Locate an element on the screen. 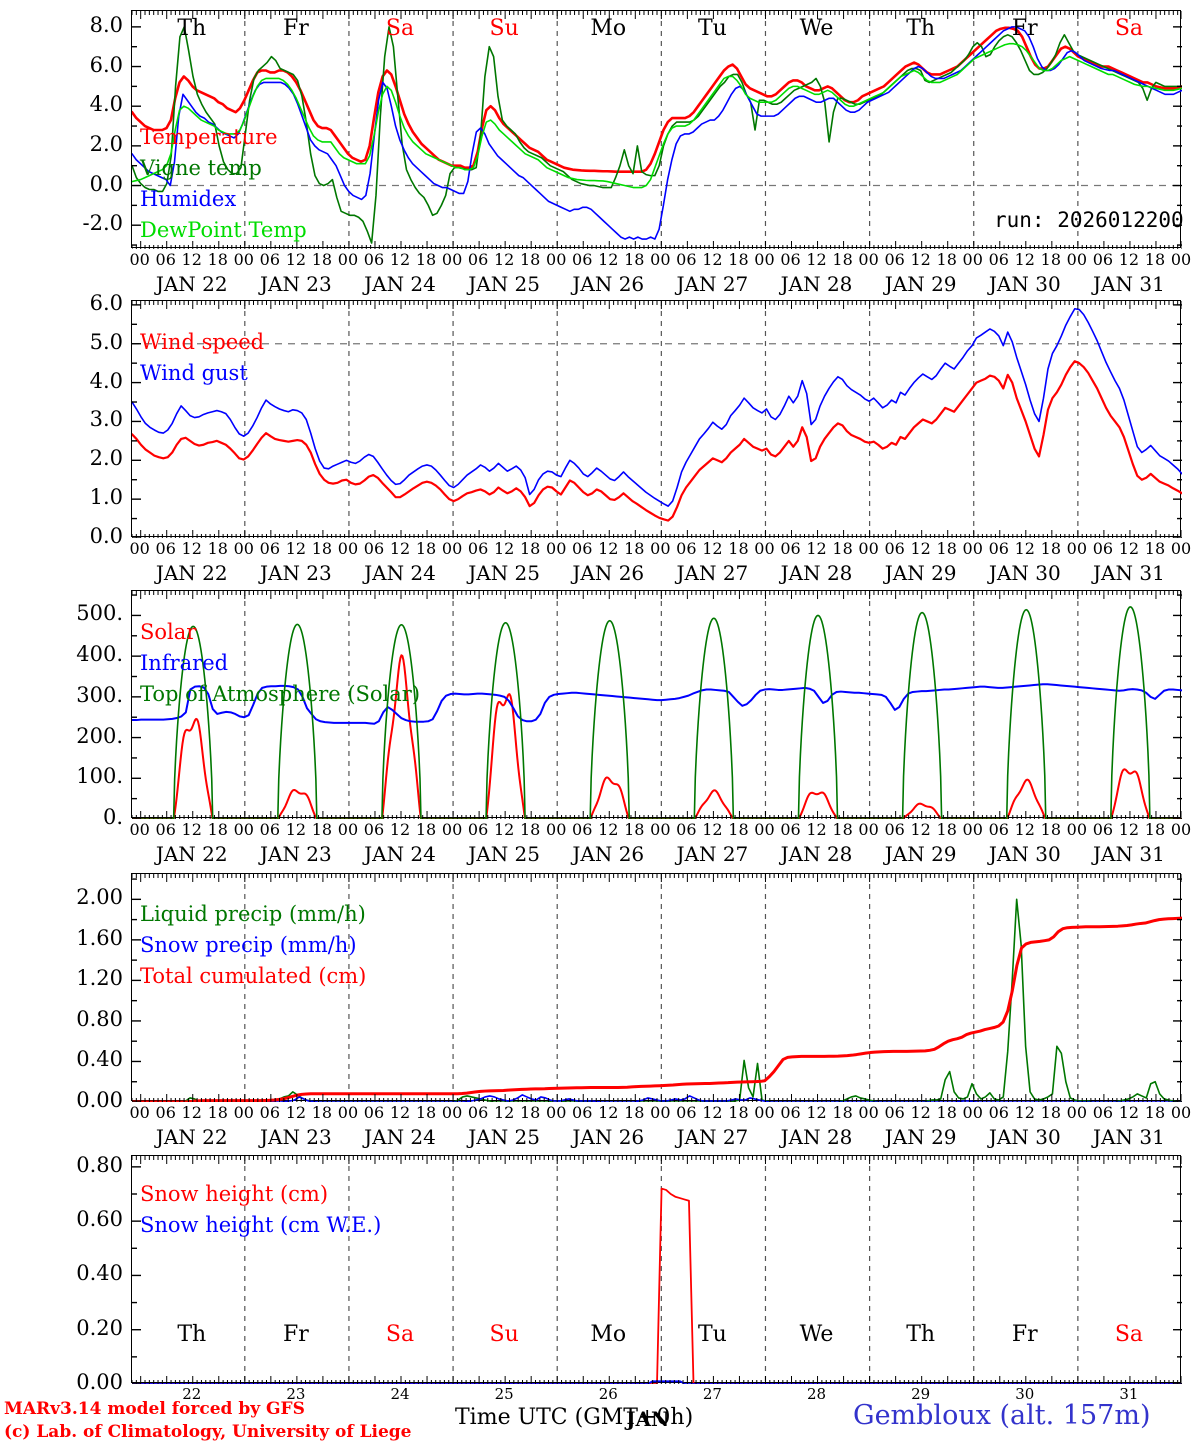 The height and width of the screenshot is (1442, 1194). weekday-label-bottom: We is located at coordinates (816, 1334).